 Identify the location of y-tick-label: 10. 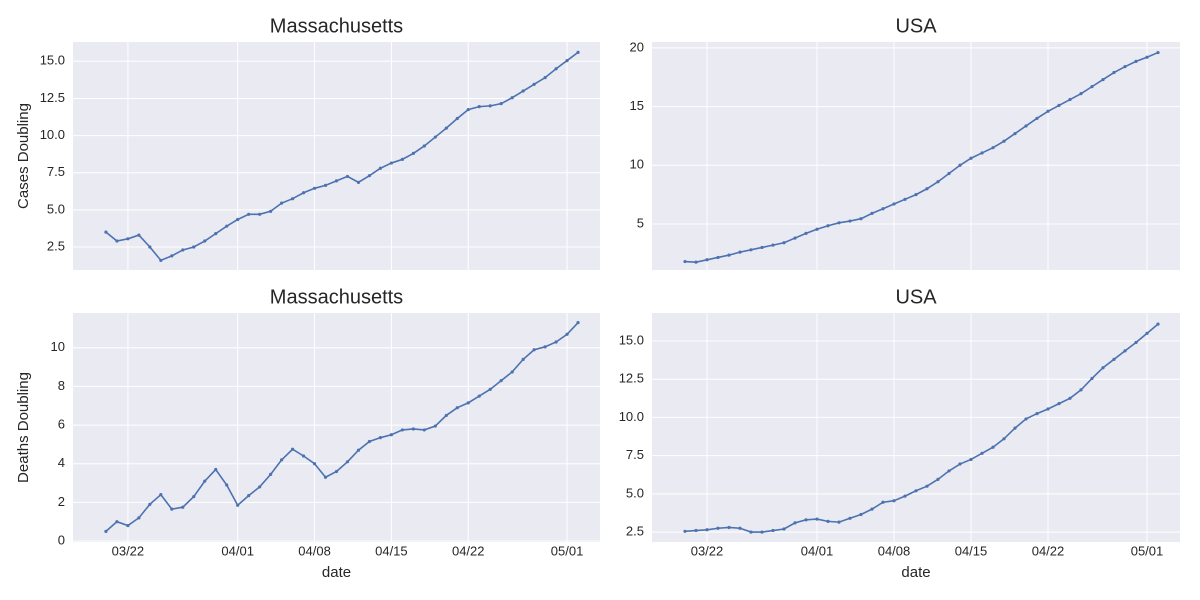
(637, 164).